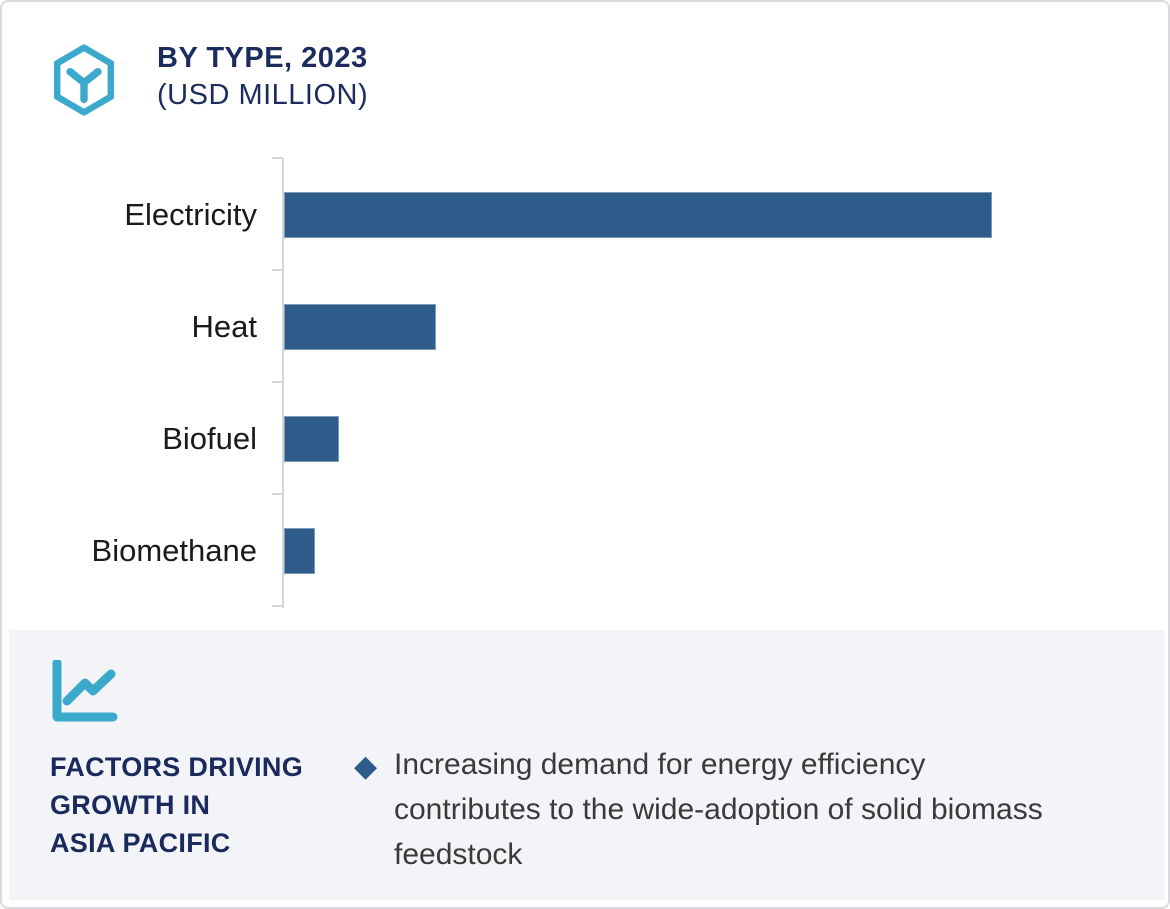 The height and width of the screenshot is (909, 1170). Describe the element at coordinates (209, 438) in the screenshot. I see `category-label: Biofuel` at that location.